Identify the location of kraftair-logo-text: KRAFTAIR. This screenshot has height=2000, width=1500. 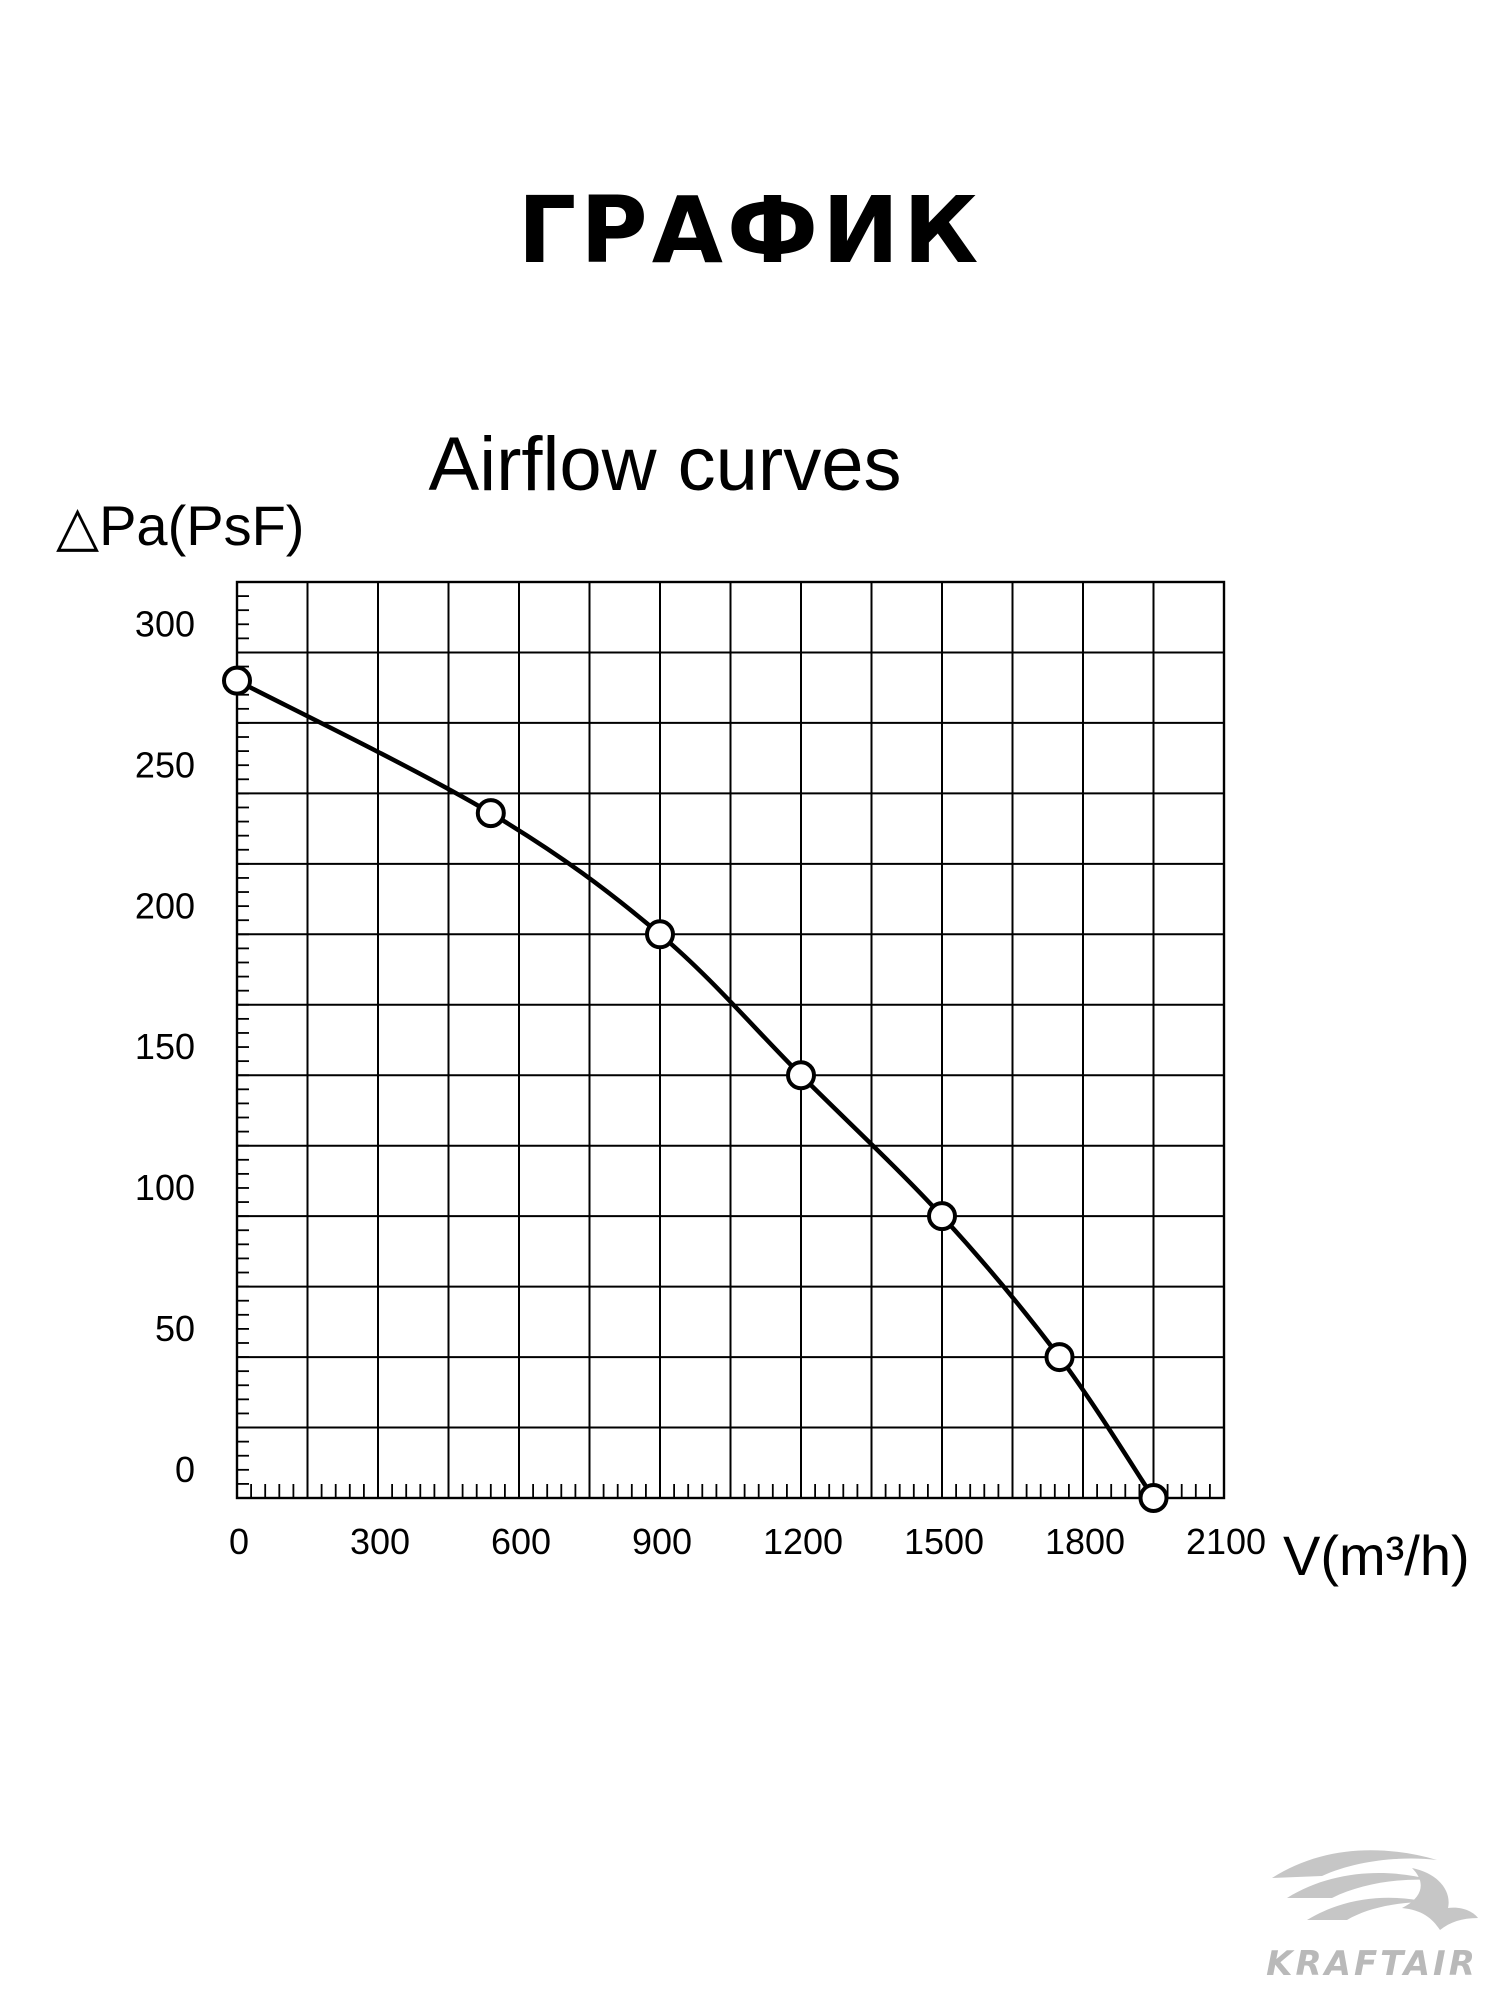
(1372, 1964).